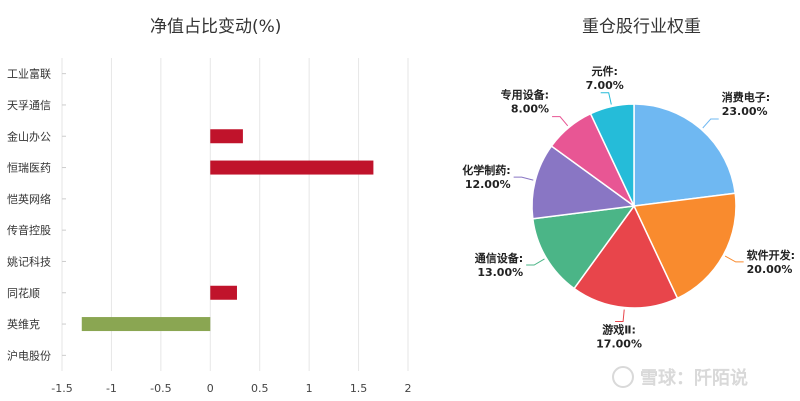 This screenshot has width=800, height=401. What do you see at coordinates (619, 343) in the screenshot?
I see `pie-label-value: 17.00%` at bounding box center [619, 343].